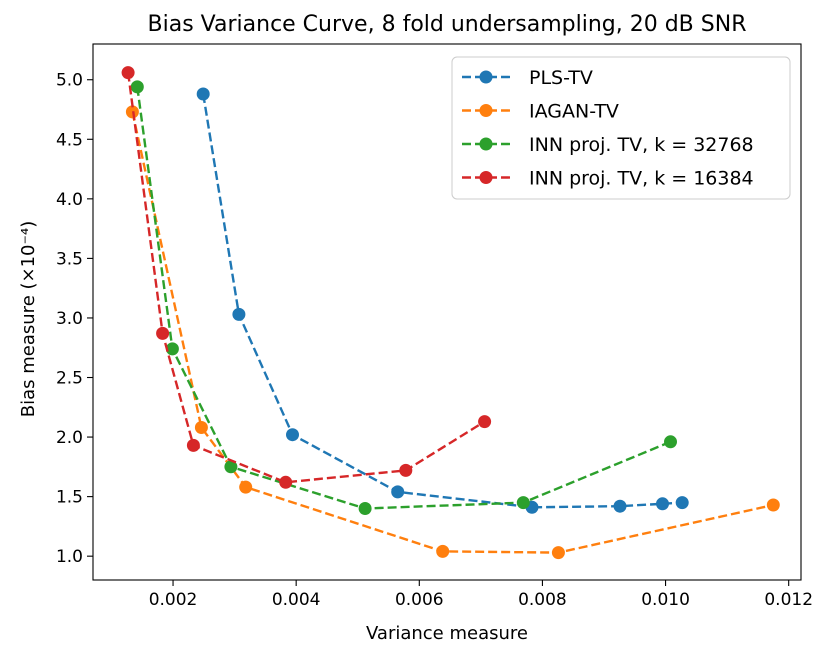 This screenshot has height=658, width=830. What do you see at coordinates (69, 319) in the screenshot?
I see `y-tick-label: 3.0` at bounding box center [69, 319].